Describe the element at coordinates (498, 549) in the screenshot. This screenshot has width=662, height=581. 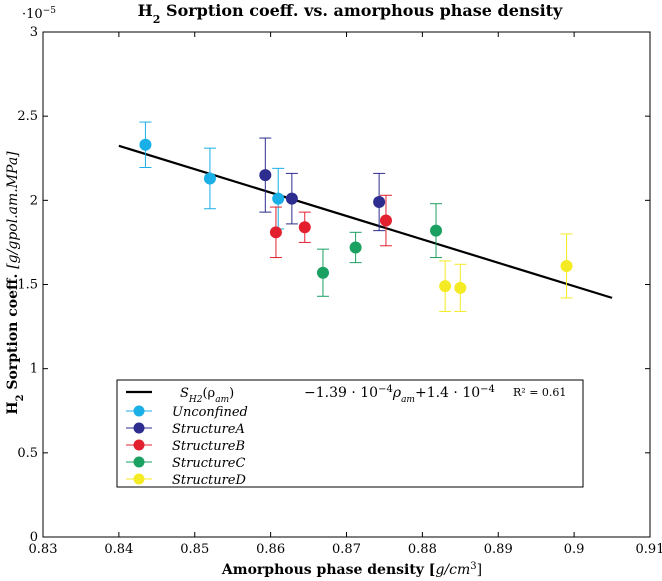
I see `x-tick-label: 0.89` at that location.